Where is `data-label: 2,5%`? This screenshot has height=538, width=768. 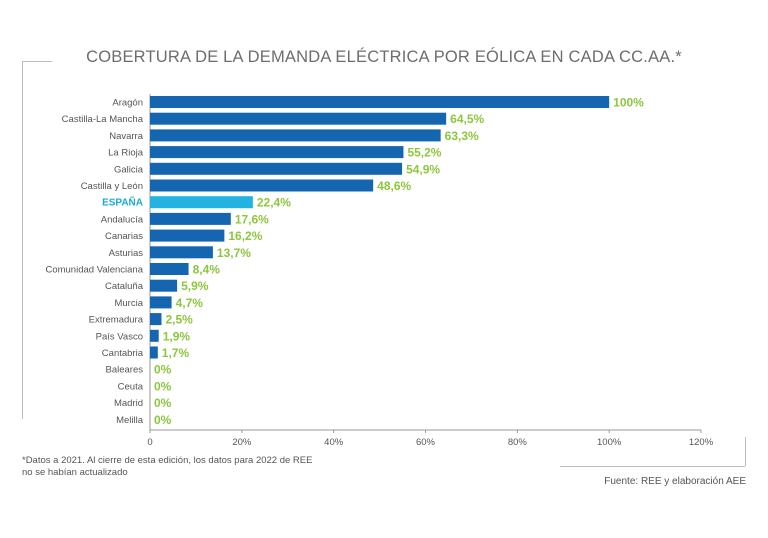
data-label: 2,5% is located at coordinates (179, 320).